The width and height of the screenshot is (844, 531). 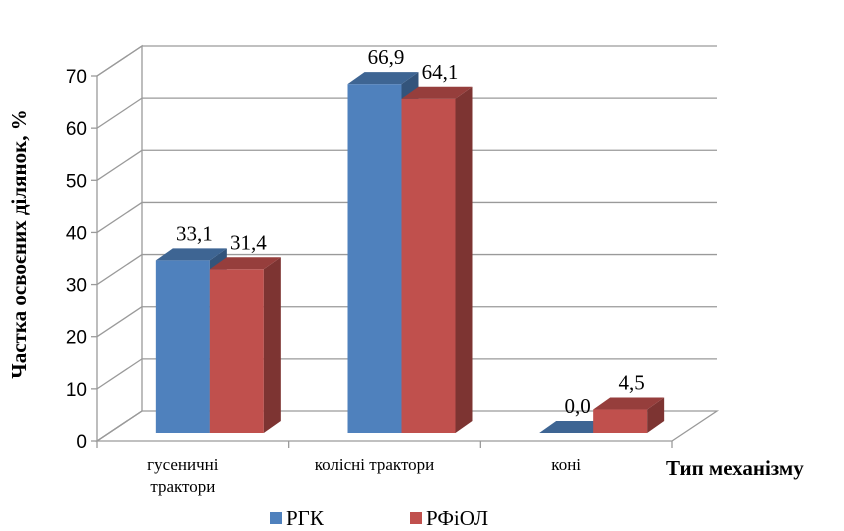 I want to click on legend-label: РГК, so click(x=305, y=518).